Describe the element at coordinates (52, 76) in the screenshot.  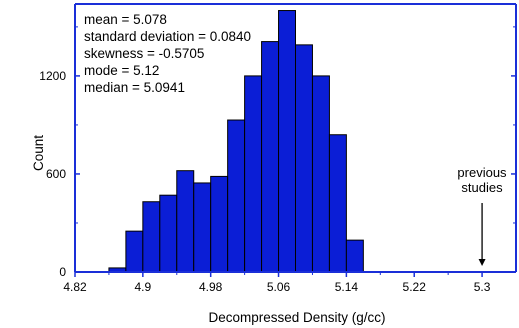
I see `y-tick-label: 1200` at that location.